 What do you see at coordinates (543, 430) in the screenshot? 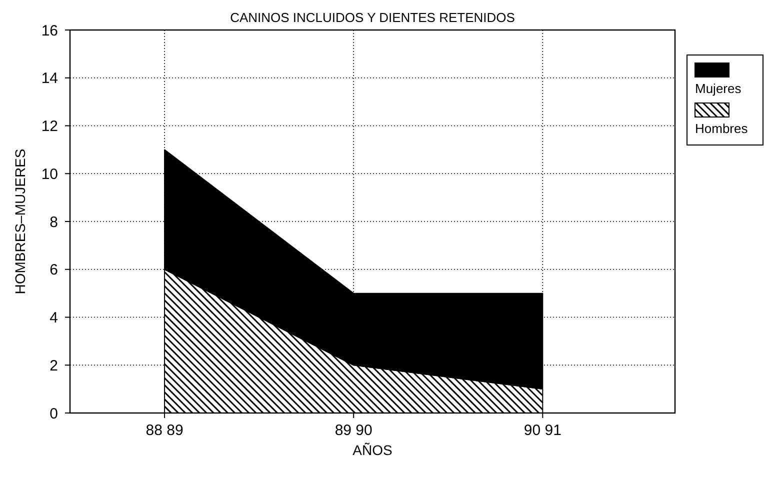
I see `x-tick-label: 90 91` at bounding box center [543, 430].